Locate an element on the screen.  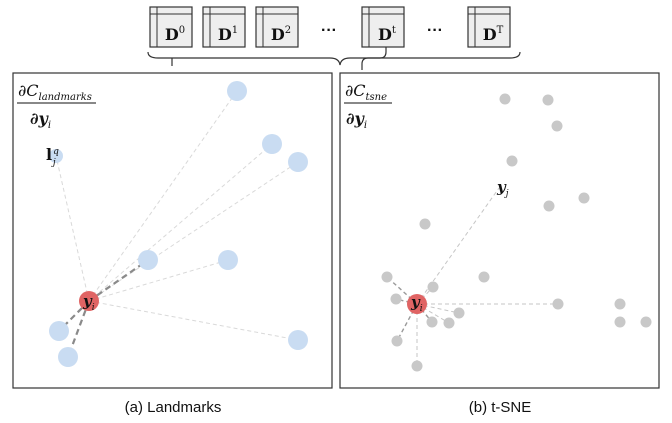
svg-text: ∂Ctsne is located at coordinates (366, 92).